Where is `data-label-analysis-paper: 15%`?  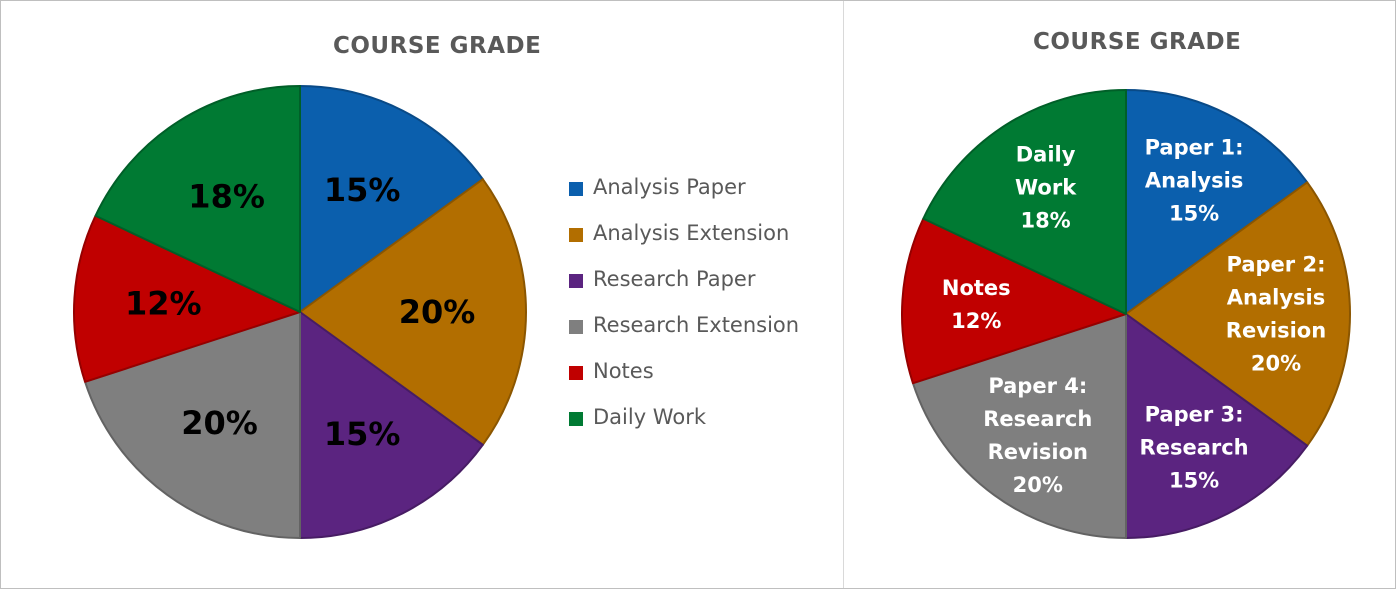 data-label-analysis-paper: 15% is located at coordinates (362, 190).